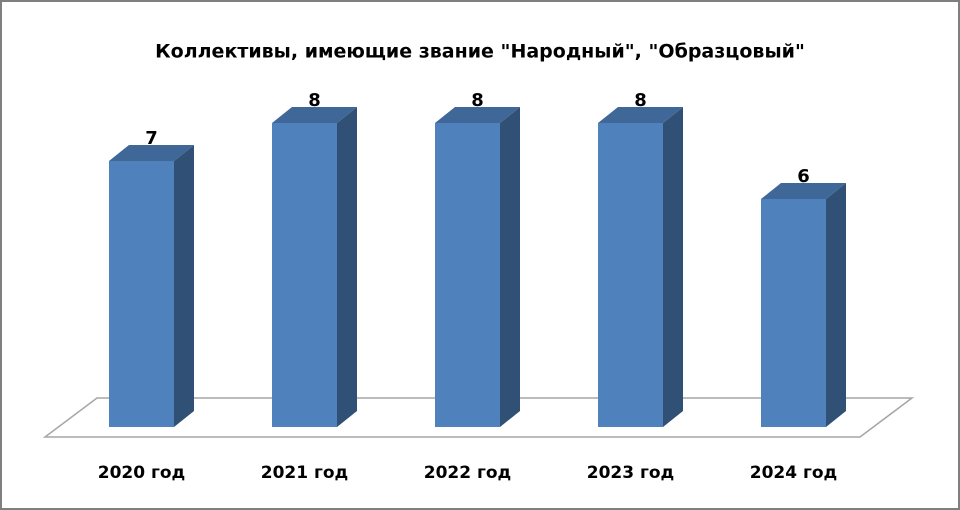  I want to click on x-tick-label: 2021 год, so click(305, 473).